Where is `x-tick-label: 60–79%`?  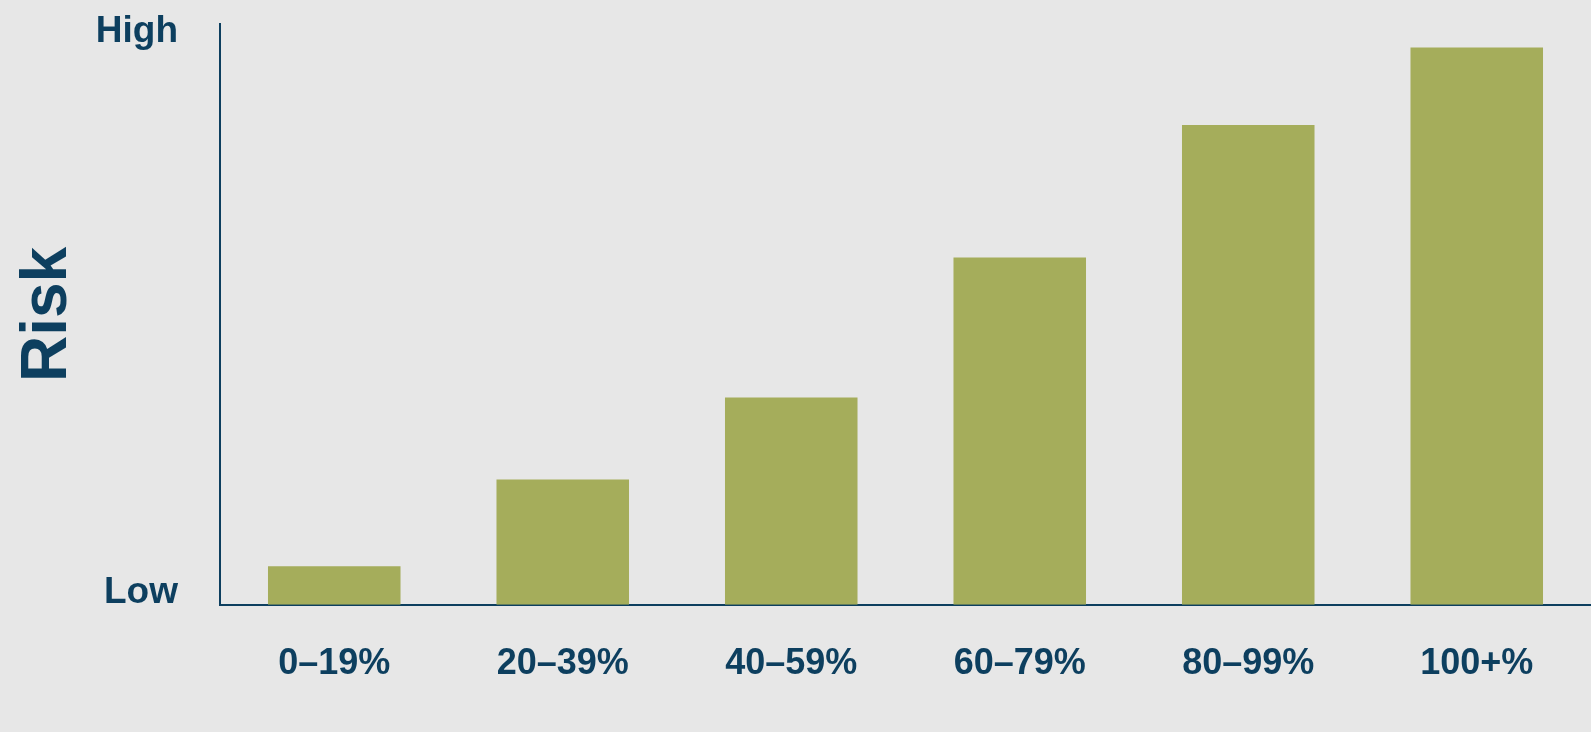
x-tick-label: 60–79% is located at coordinates (1019, 662).